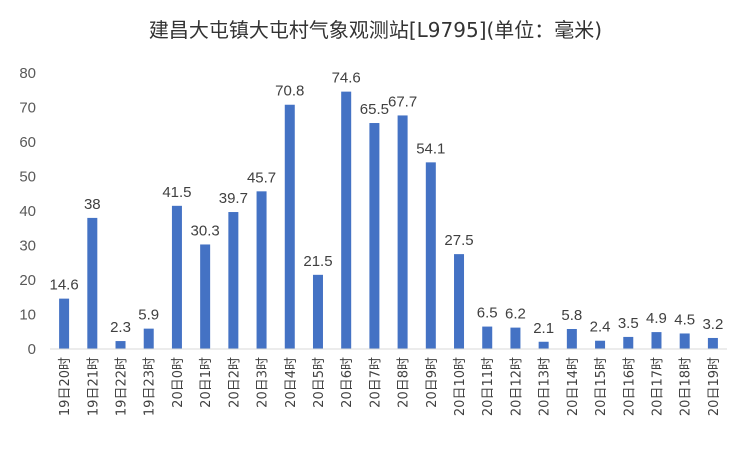  Describe the element at coordinates (263, 382) in the screenshot. I see `x-tick-label: 20日3时` at that location.